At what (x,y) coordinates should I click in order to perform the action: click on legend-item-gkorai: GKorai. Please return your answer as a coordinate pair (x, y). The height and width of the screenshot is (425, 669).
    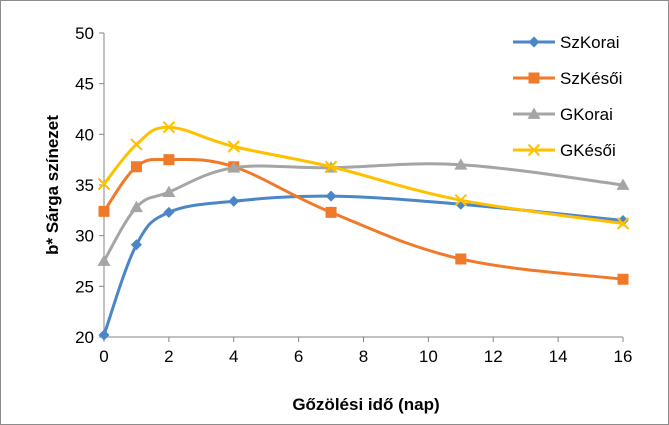
    Looking at the image, I should click on (563, 114).